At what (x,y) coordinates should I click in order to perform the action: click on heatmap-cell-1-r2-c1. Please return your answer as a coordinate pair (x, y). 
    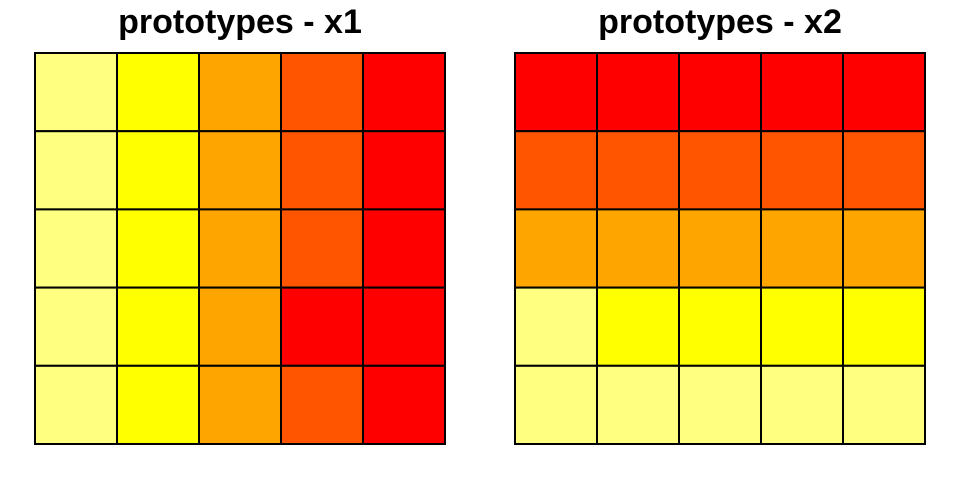
    Looking at the image, I should click on (76, 170).